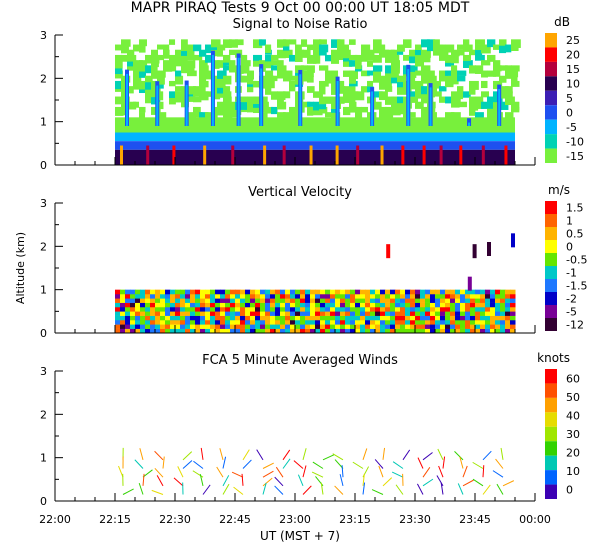  Describe the element at coordinates (571, 127) in the screenshot. I see `colorbar-label: -5` at that location.